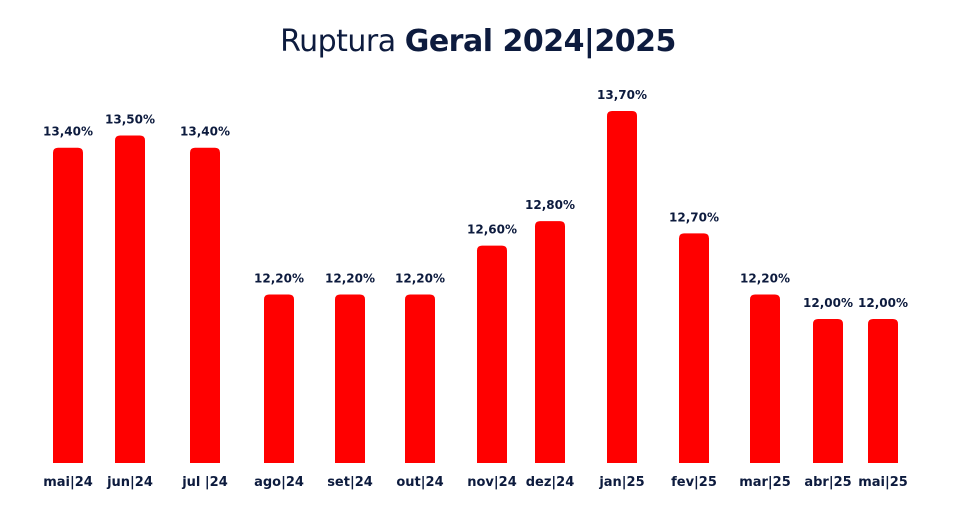 The height and width of the screenshot is (507, 956). Describe the element at coordinates (279, 482) in the screenshot. I see `category-label-3: ago|24` at that location.